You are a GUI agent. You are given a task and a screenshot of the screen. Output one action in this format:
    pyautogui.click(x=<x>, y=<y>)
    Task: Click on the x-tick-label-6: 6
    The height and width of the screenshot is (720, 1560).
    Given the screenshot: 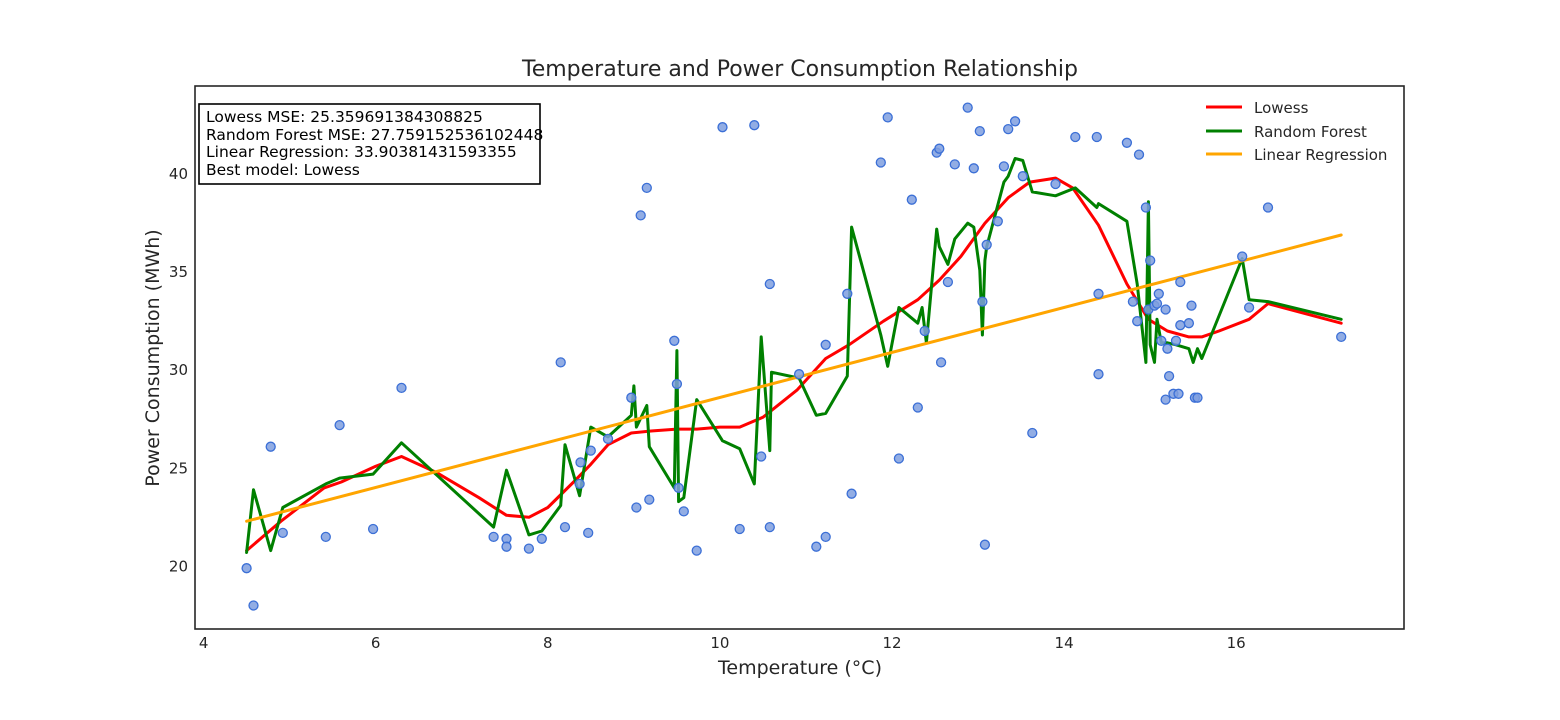 What is the action you would take?
    pyautogui.click(x=376, y=643)
    